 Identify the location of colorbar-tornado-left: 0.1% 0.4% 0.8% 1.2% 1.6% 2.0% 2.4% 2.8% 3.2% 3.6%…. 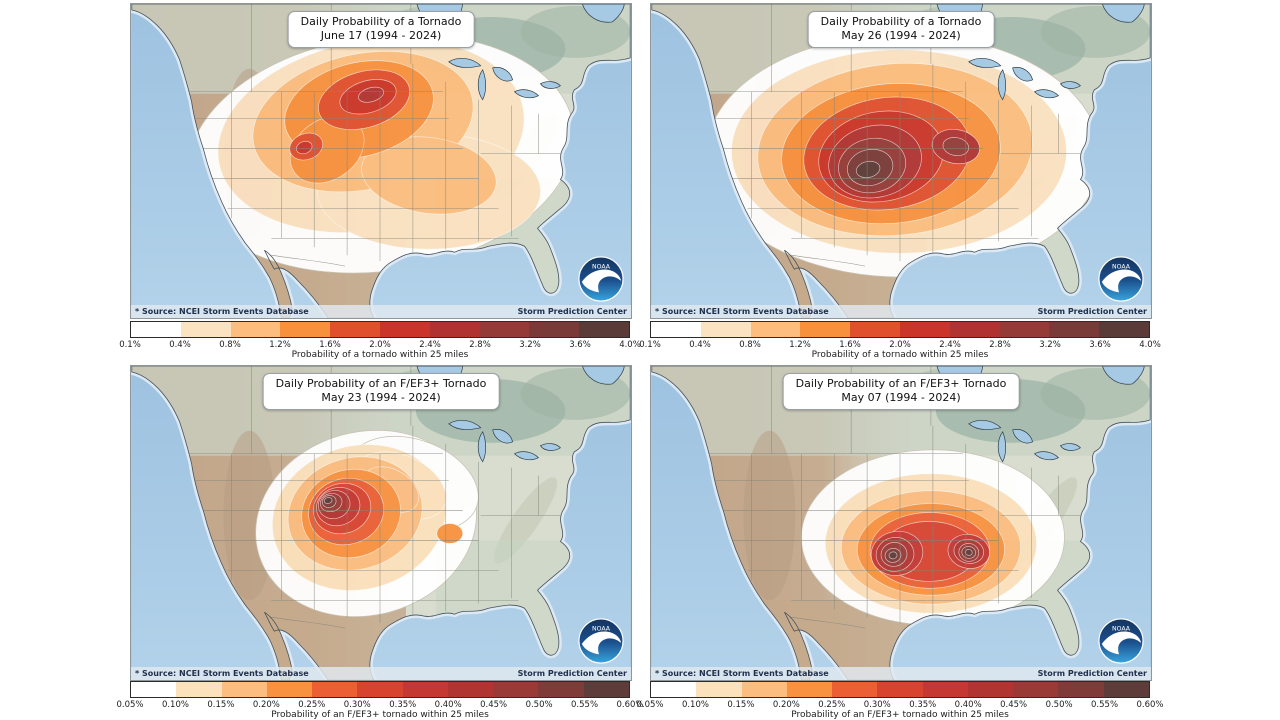
(380, 340).